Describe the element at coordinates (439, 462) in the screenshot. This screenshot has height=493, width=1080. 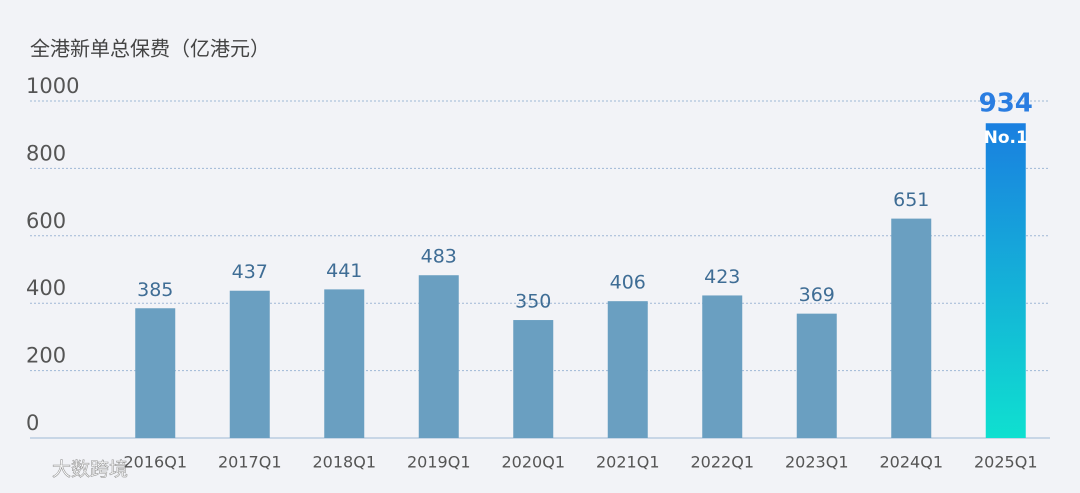
I see `x-tick-label: 2019Q1` at that location.